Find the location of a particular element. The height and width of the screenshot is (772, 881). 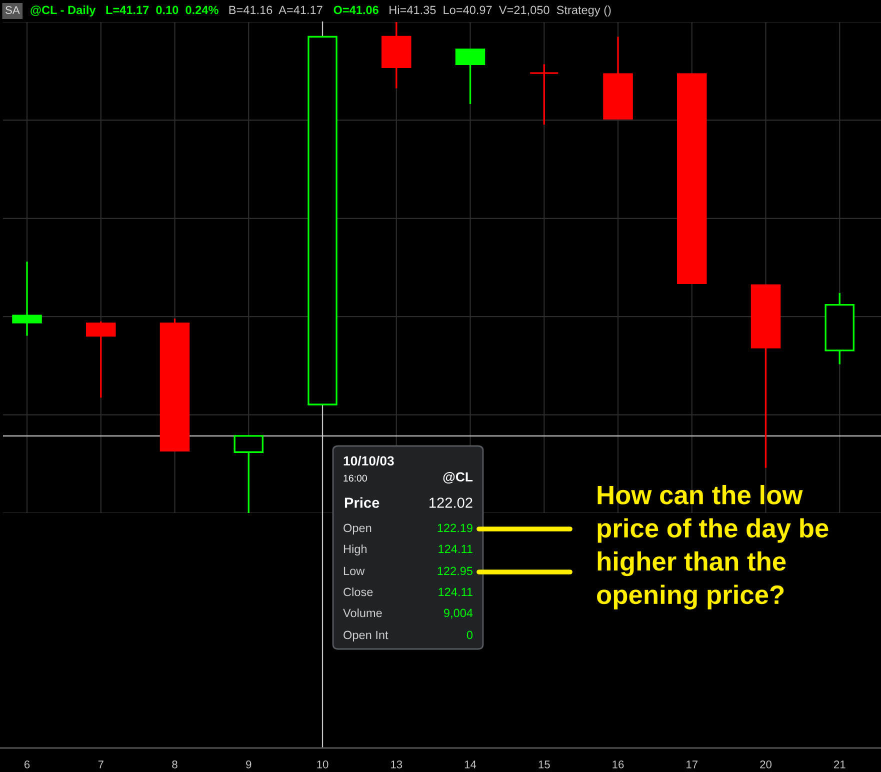

text: Volume is located at coordinates (362, 613).